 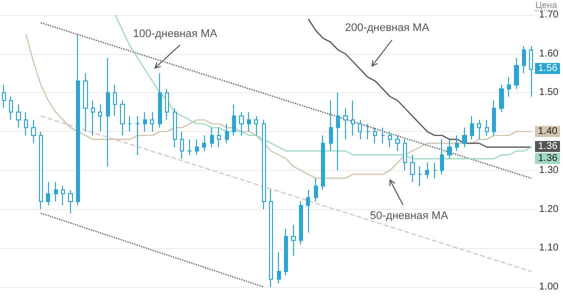 I want to click on y-tick-label: 1.60, so click(x=549, y=54).